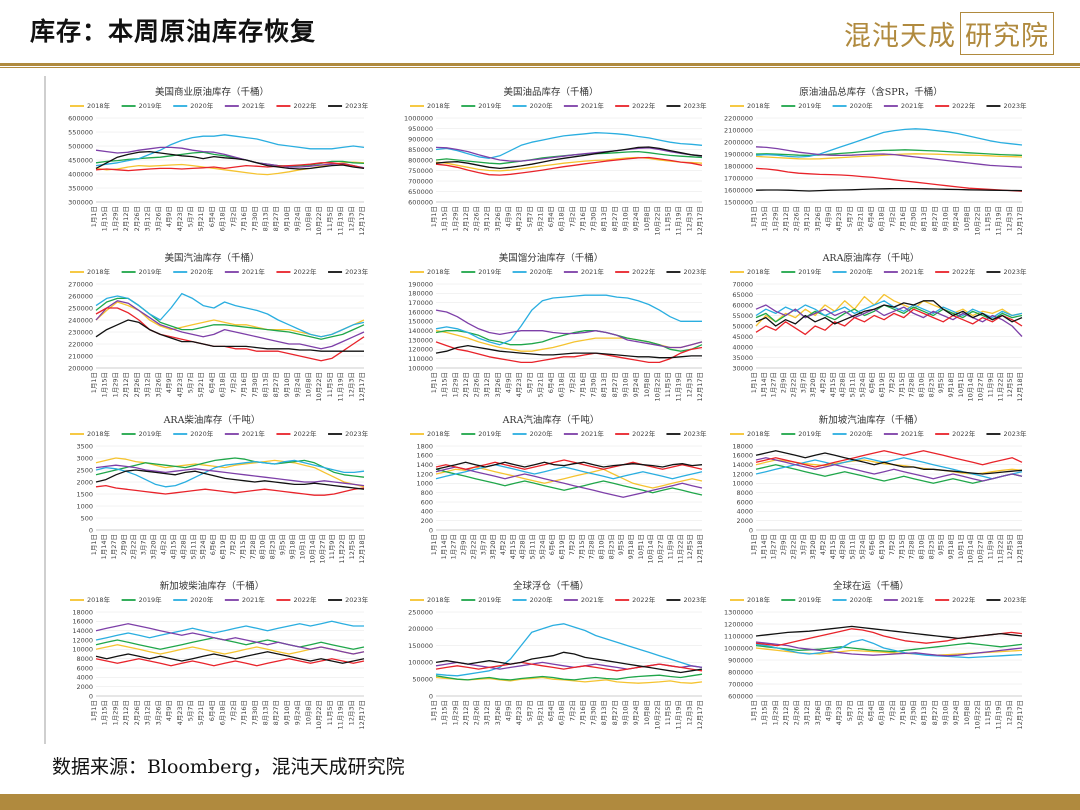 Image resolution: width=1080 pixels, height=810 pixels. What do you see at coordinates (228, 767) in the screenshot?
I see `source-note: 数据来源：Bloomberg，混沌天成研究院` at bounding box center [228, 767].